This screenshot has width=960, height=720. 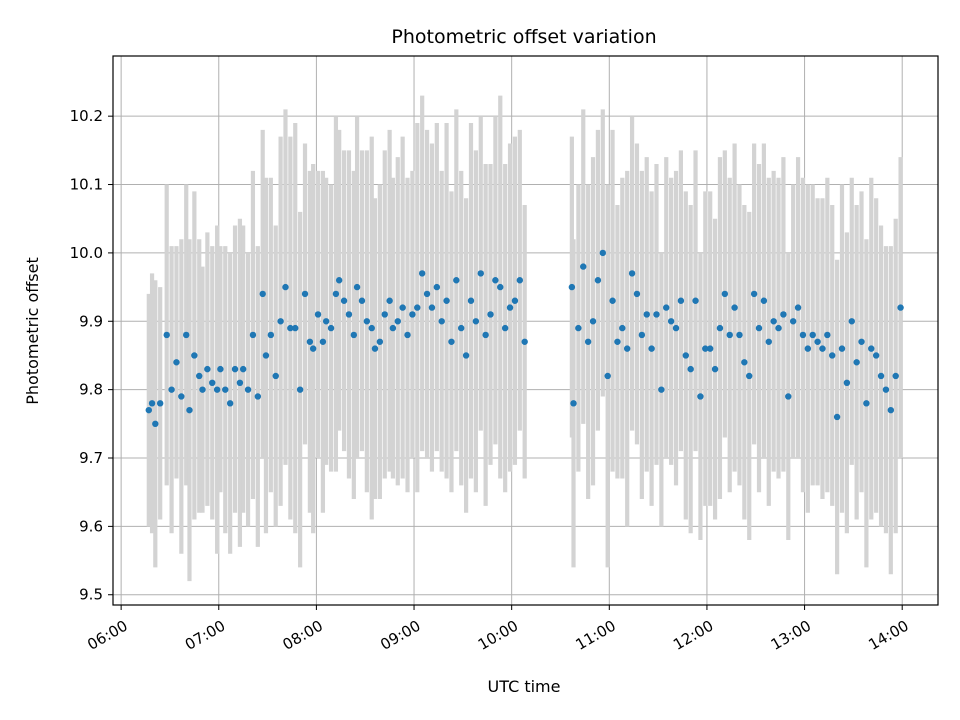 I want to click on x-tick-label: 07:00, so click(x=205, y=635).